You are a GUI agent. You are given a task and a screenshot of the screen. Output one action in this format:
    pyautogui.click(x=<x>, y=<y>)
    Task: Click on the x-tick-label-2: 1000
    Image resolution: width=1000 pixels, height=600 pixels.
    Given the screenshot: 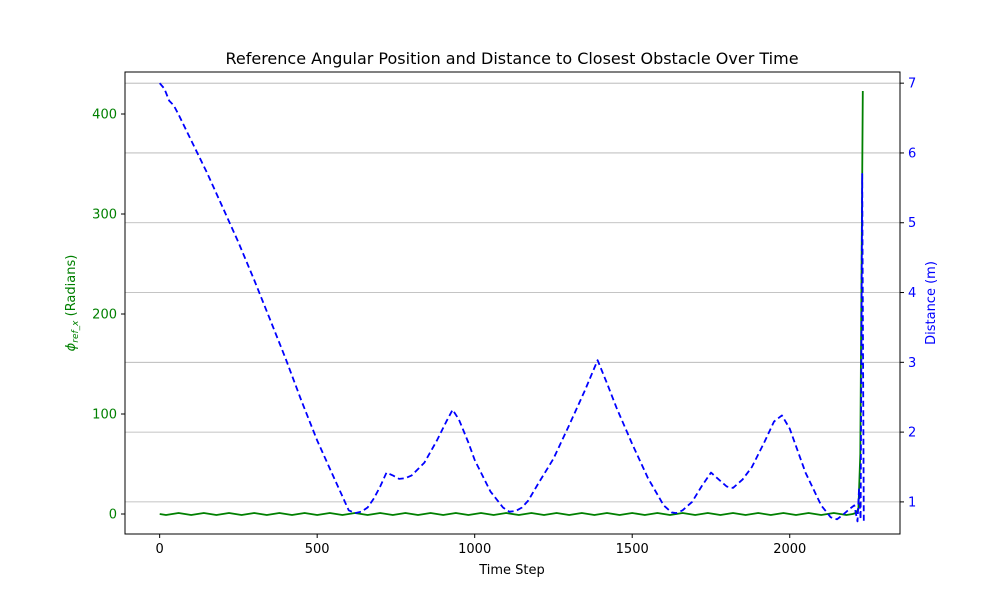 What is the action you would take?
    pyautogui.click(x=474, y=549)
    